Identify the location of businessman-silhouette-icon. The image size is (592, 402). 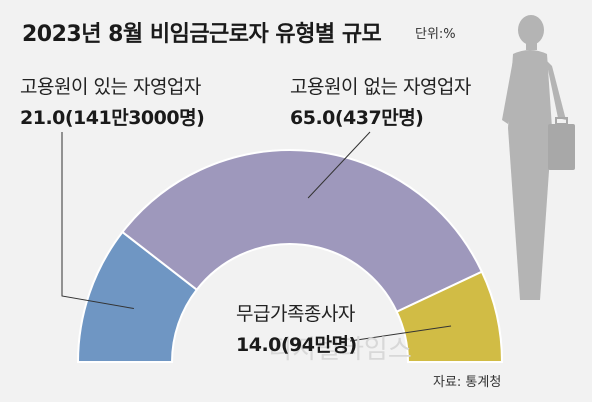
(538, 157).